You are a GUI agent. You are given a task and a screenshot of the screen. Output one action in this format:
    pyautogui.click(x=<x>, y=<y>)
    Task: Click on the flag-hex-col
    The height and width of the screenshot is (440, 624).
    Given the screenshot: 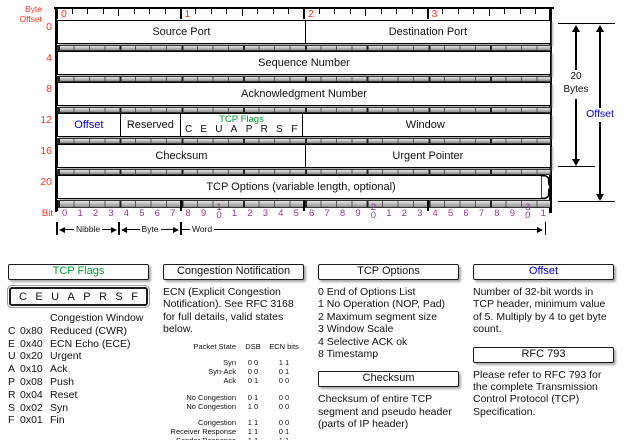 What is the action you would take?
    pyautogui.click(x=35, y=318)
    